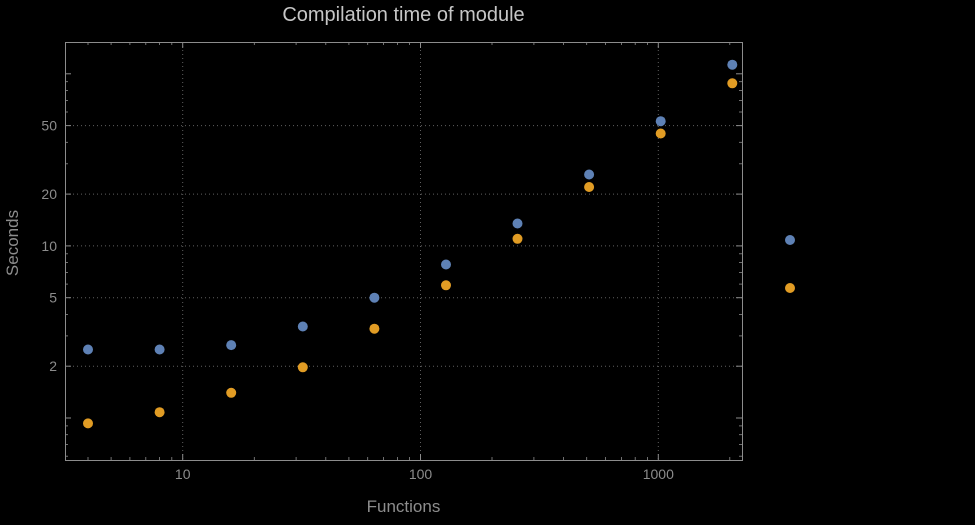 The height and width of the screenshot is (525, 975). What do you see at coordinates (53, 366) in the screenshot?
I see `y-tick-label: 2` at bounding box center [53, 366].